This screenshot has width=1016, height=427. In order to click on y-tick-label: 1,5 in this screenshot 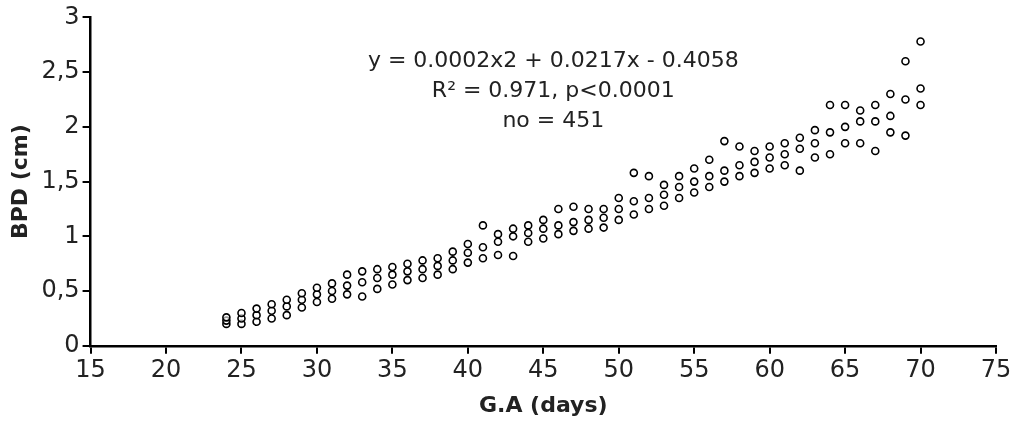, I will do `click(60, 179)`.